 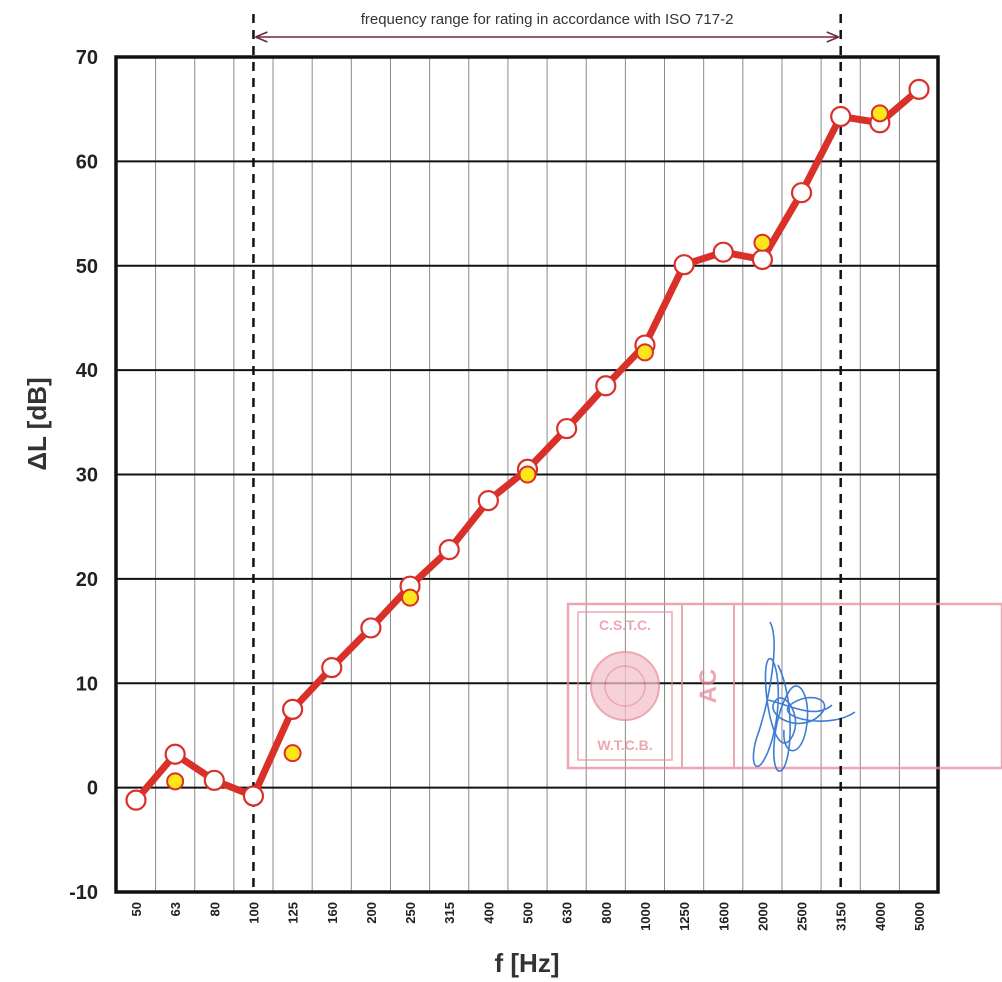 I want to click on signature-icon, so click(x=804, y=696).